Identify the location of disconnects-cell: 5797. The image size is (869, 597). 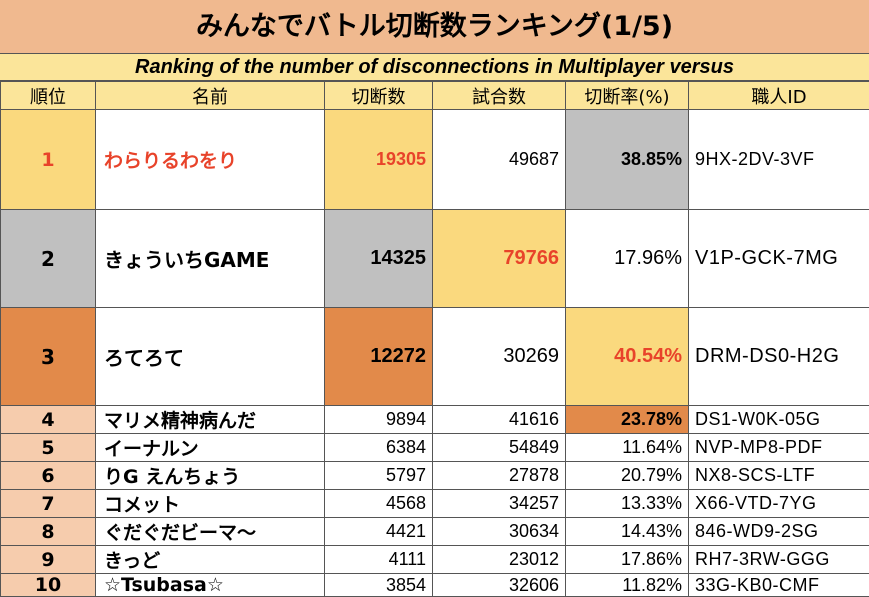
(379, 476).